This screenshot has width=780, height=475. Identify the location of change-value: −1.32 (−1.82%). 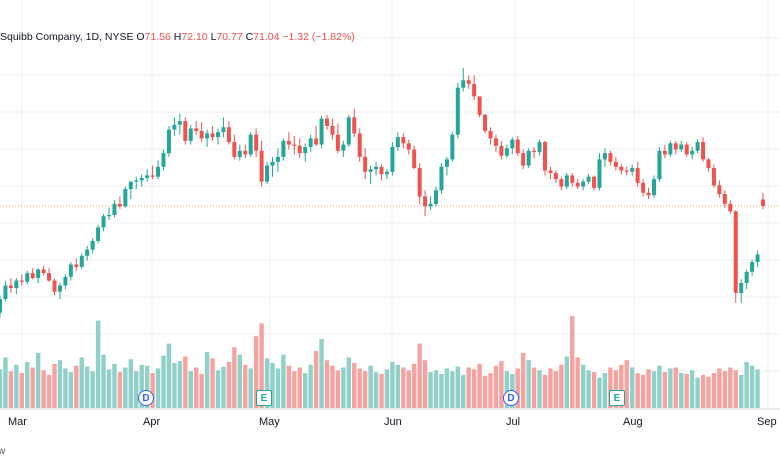
(318, 37).